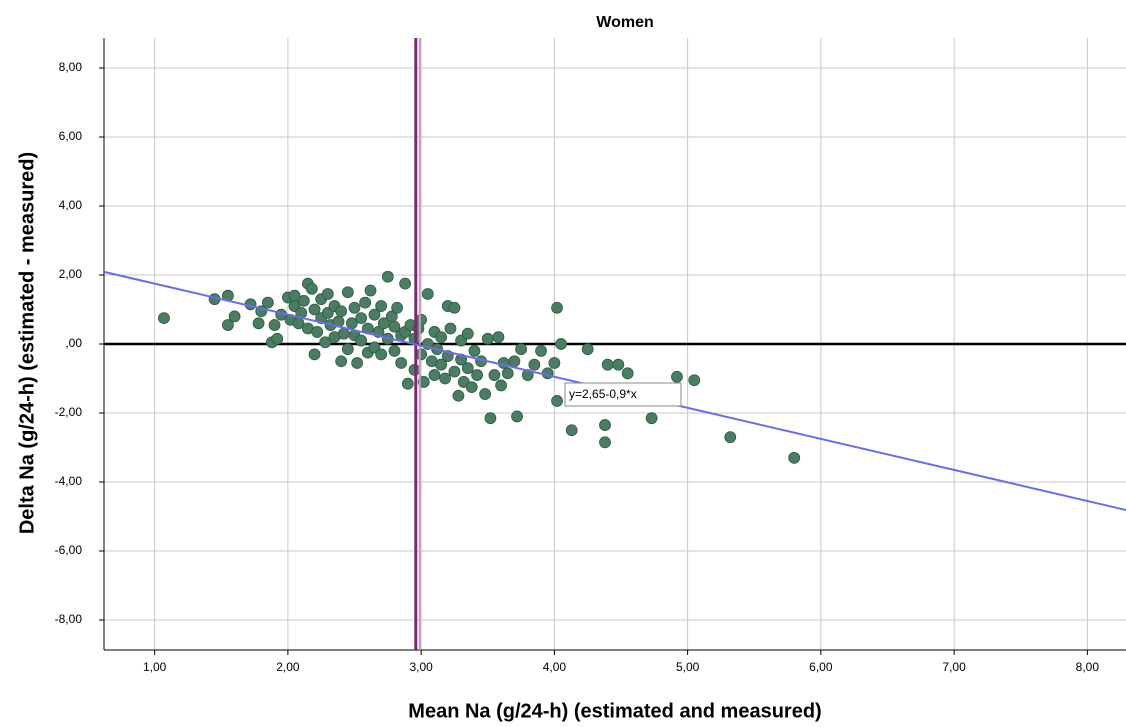 The width and height of the screenshot is (1126, 727). I want to click on x-tick-label: 3,00, so click(421, 667).